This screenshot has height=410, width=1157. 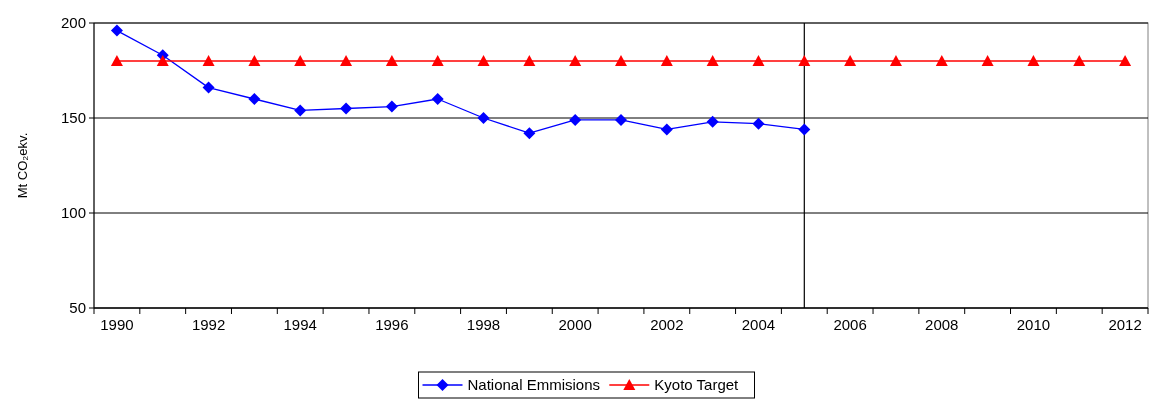 I want to click on x-tick-label: 2010, so click(x=1033, y=324).